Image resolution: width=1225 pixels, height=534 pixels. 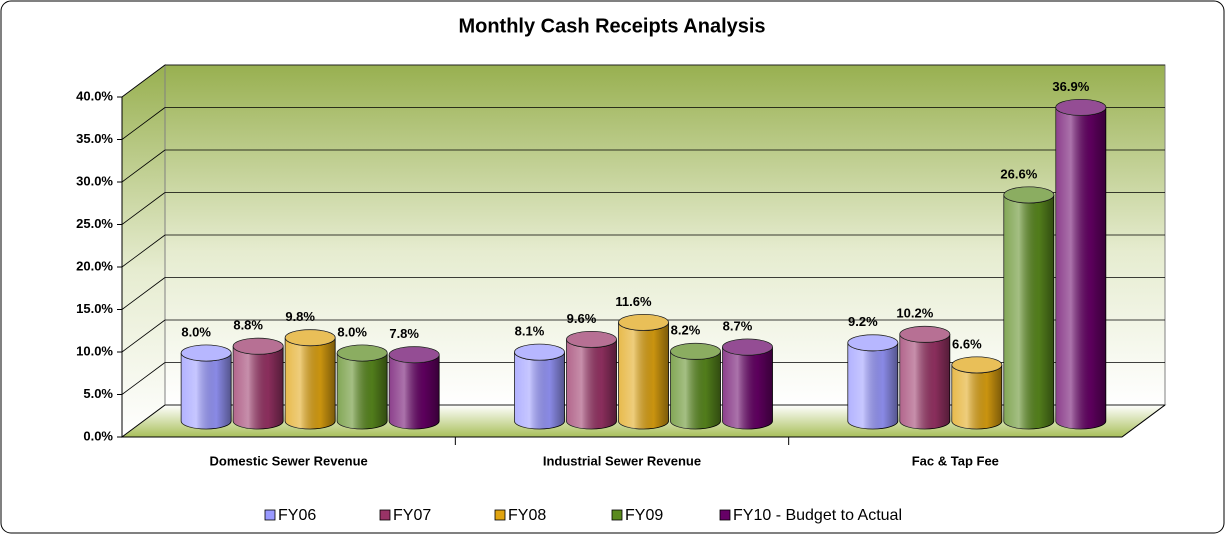 I want to click on legend-label: FY09, so click(x=644, y=515).